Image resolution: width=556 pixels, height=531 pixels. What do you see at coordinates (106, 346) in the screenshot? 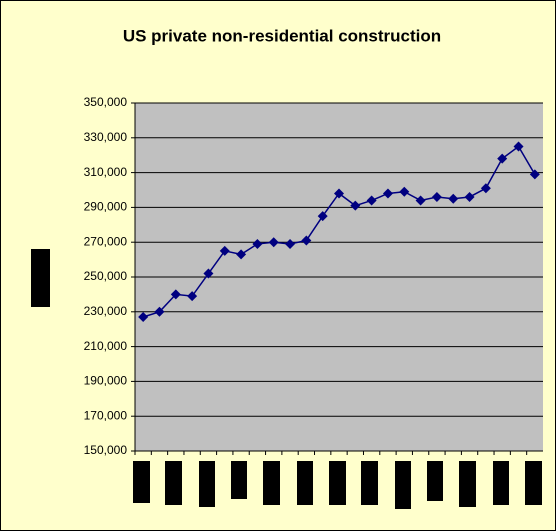
I see `y-tick-label: 210,000` at bounding box center [106, 346].